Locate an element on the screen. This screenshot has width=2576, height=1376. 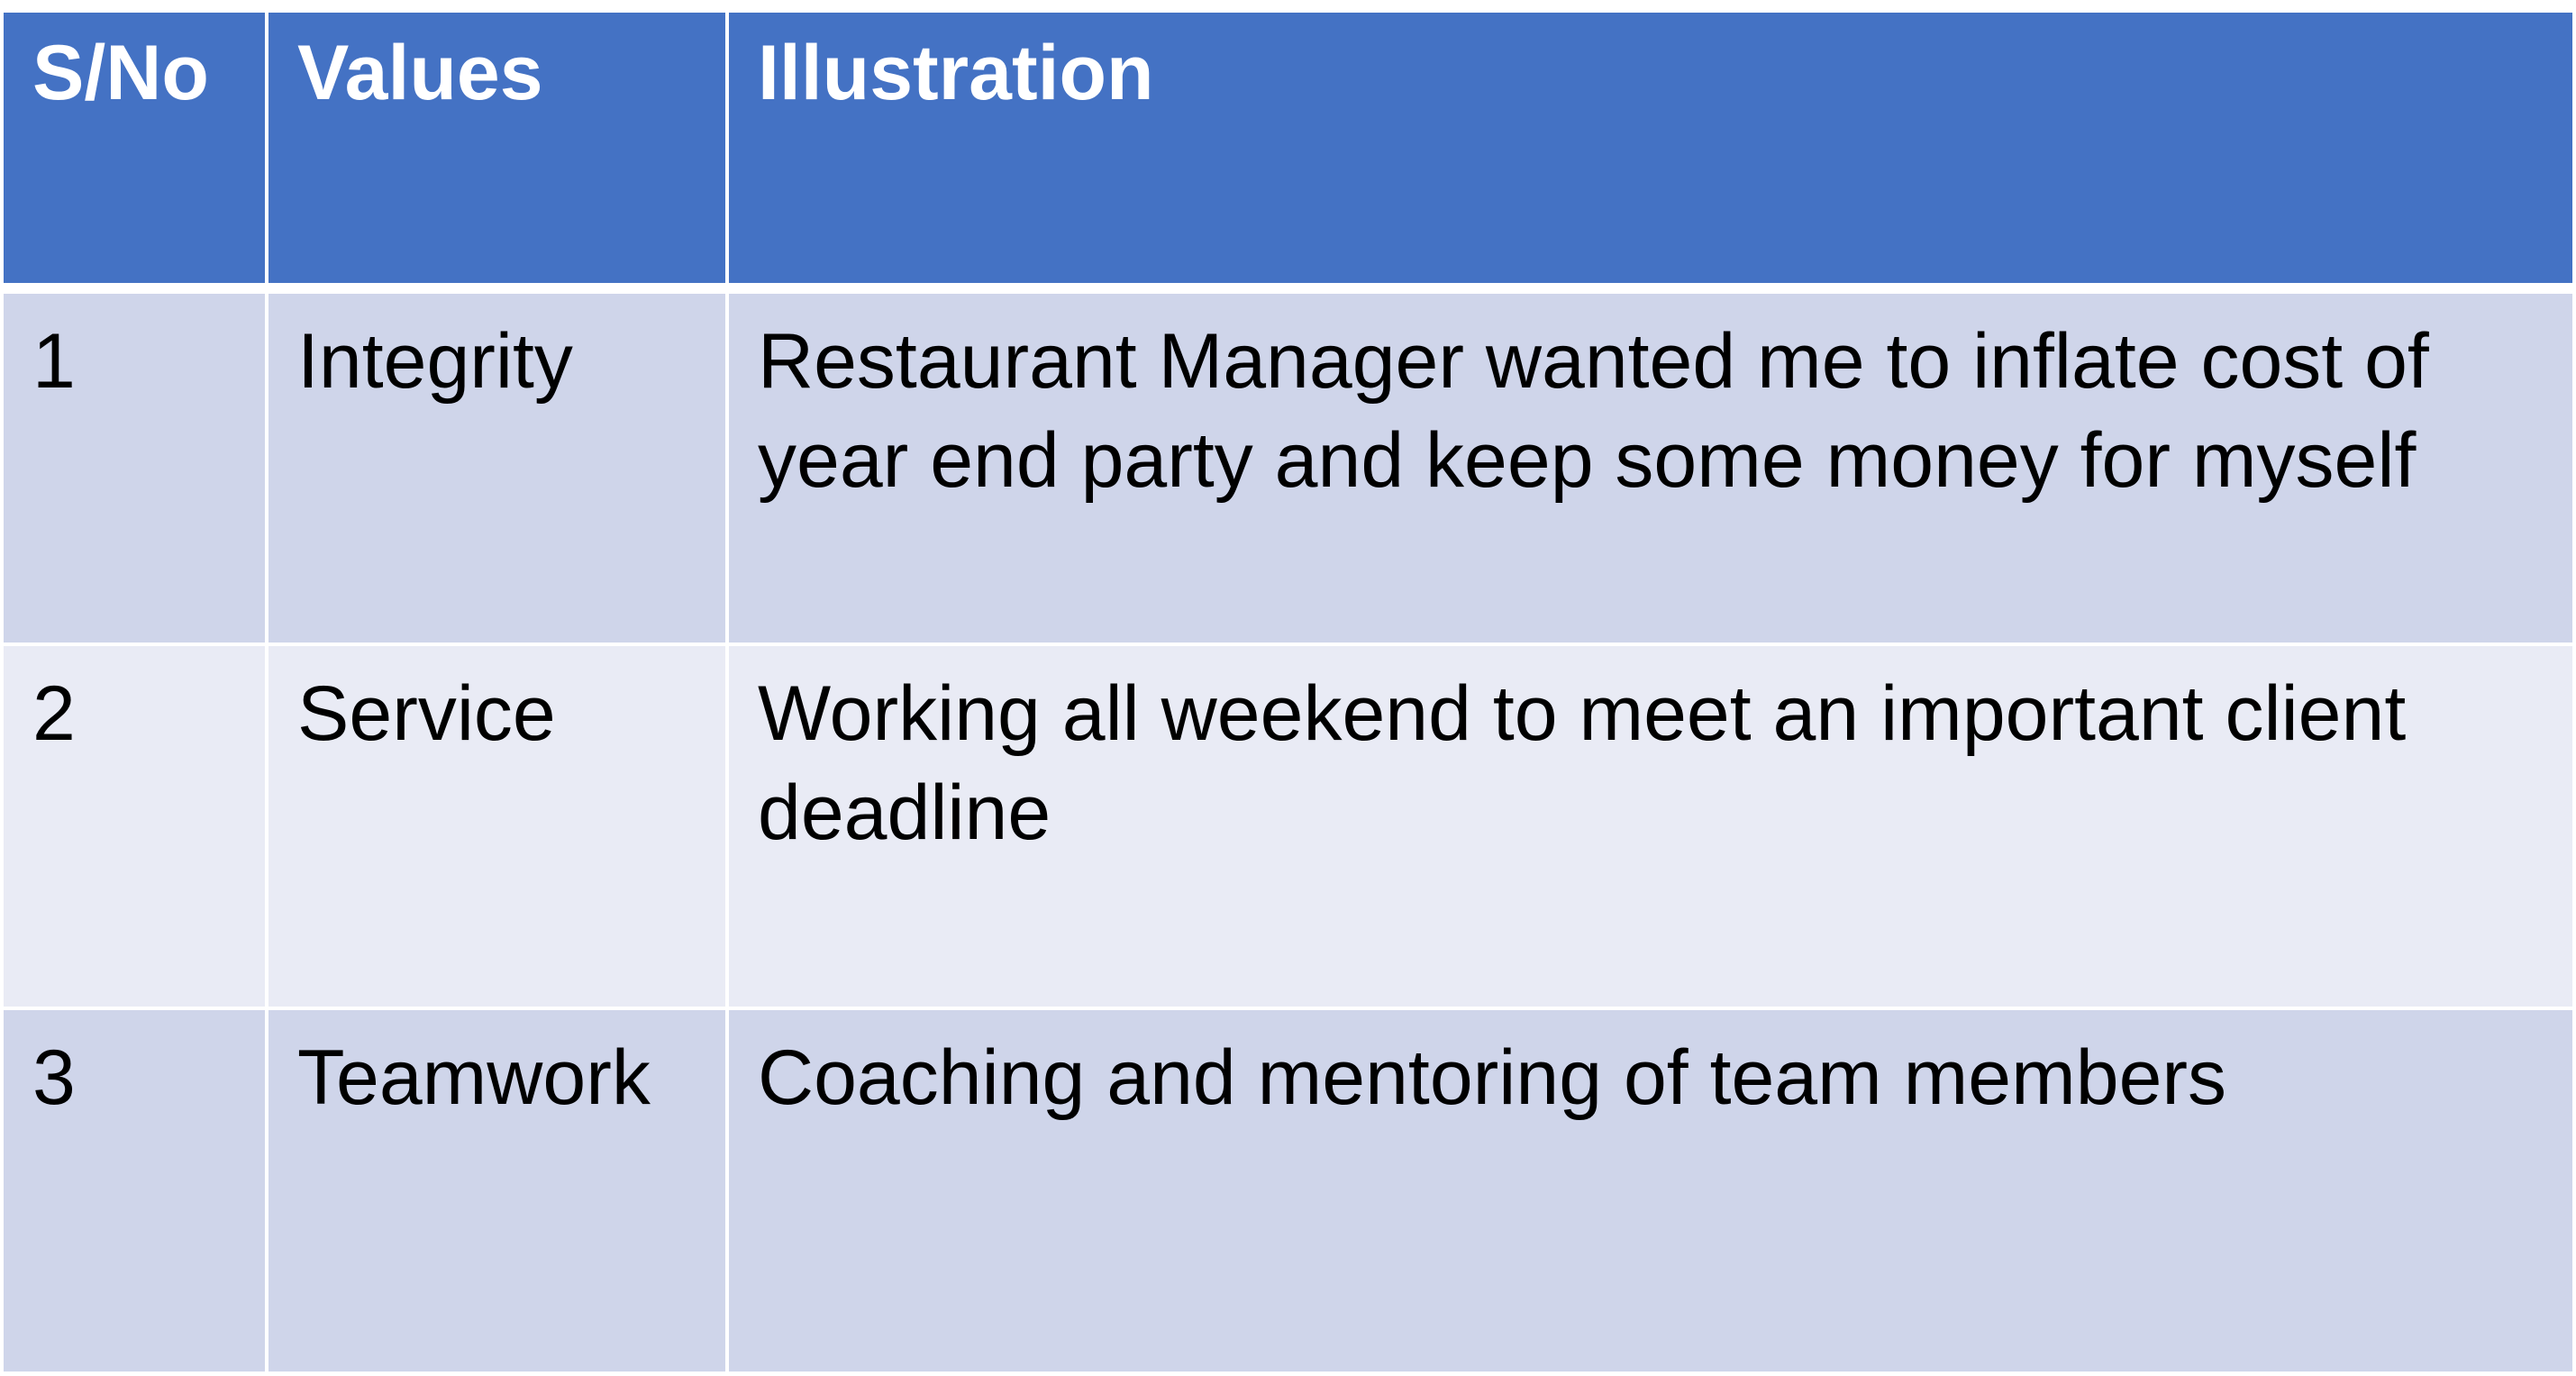
header-values: Values is located at coordinates (497, 153).